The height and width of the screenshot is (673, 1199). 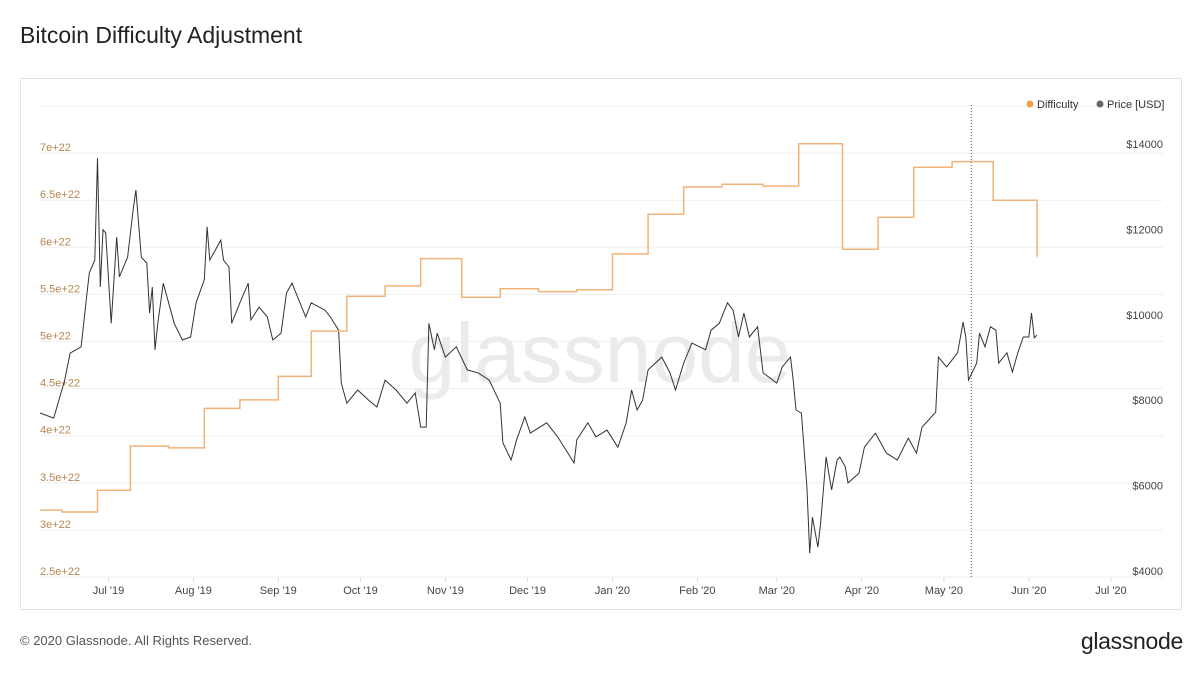 What do you see at coordinates (108, 591) in the screenshot?
I see `x-tick-label: Jul '19` at bounding box center [108, 591].